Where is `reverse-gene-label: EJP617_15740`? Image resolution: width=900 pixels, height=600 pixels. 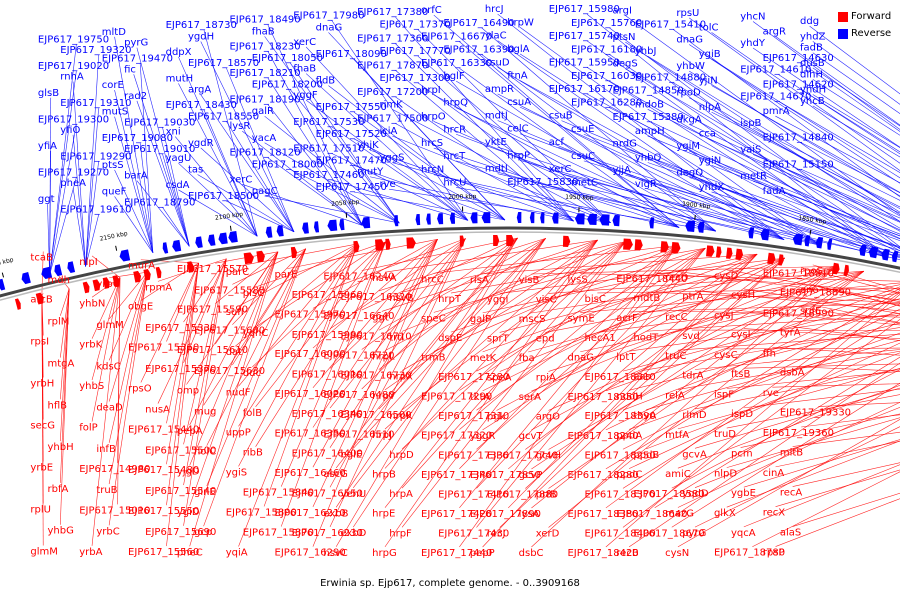
reverse-gene-label: EJP617_15740 is located at coordinates (584, 36).